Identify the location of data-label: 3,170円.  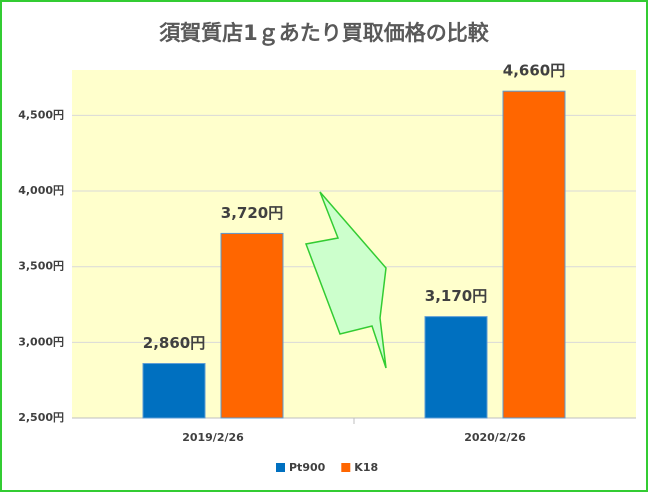
(456, 296).